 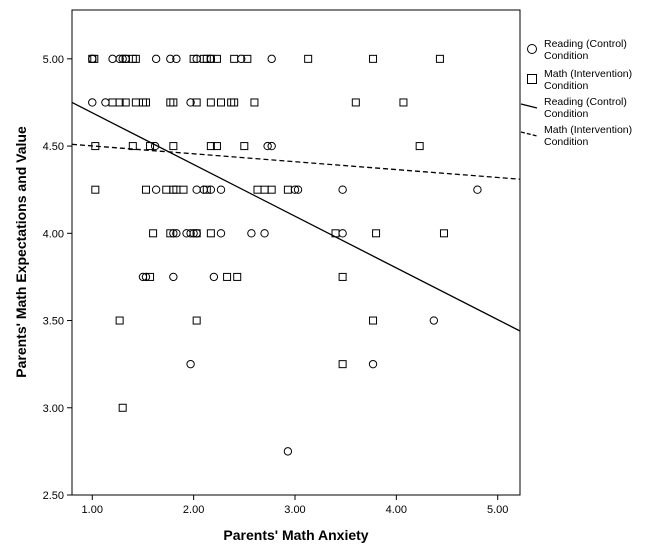 What do you see at coordinates (295, 535) in the screenshot?
I see `x-axis-title: Parents' Math Anxiety` at bounding box center [295, 535].